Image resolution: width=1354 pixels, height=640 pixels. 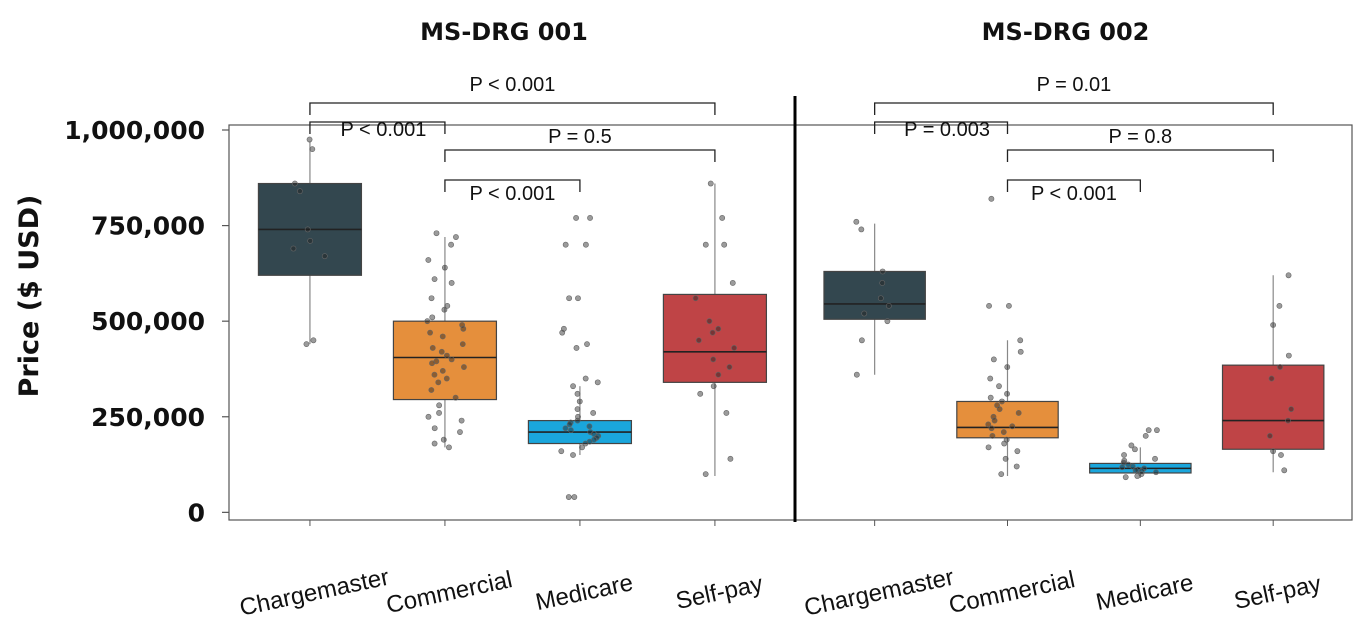 What do you see at coordinates (196, 512) in the screenshot?
I see `y-tick-label: 0` at bounding box center [196, 512].